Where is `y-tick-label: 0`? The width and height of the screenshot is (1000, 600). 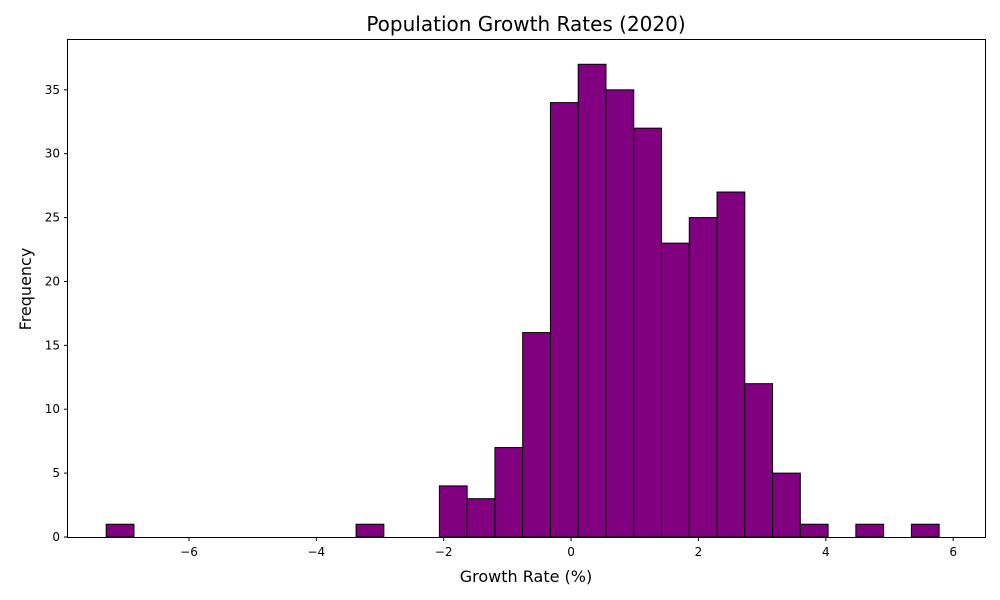
y-tick-label: 0 is located at coordinates (56, 537).